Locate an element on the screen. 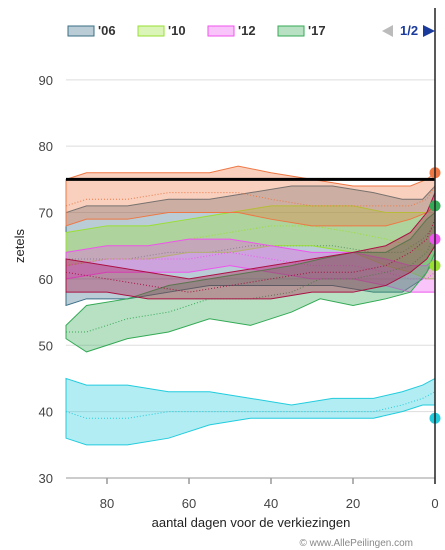 The width and height of the screenshot is (445, 550). x-axis-label: aantal dagen voor de verkiezingen is located at coordinates (251, 522).